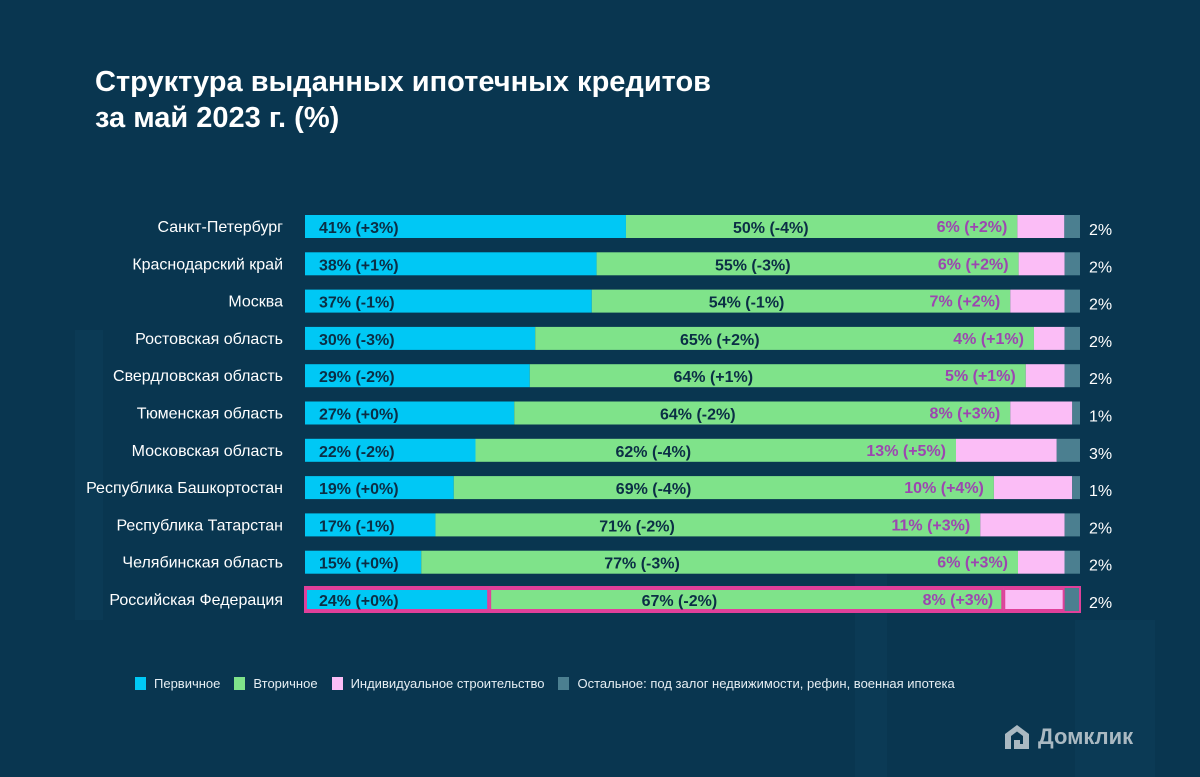 Image resolution: width=1200 pixels, height=777 pixels. I want to click on brand-logo: Домклик, so click(1067, 737).